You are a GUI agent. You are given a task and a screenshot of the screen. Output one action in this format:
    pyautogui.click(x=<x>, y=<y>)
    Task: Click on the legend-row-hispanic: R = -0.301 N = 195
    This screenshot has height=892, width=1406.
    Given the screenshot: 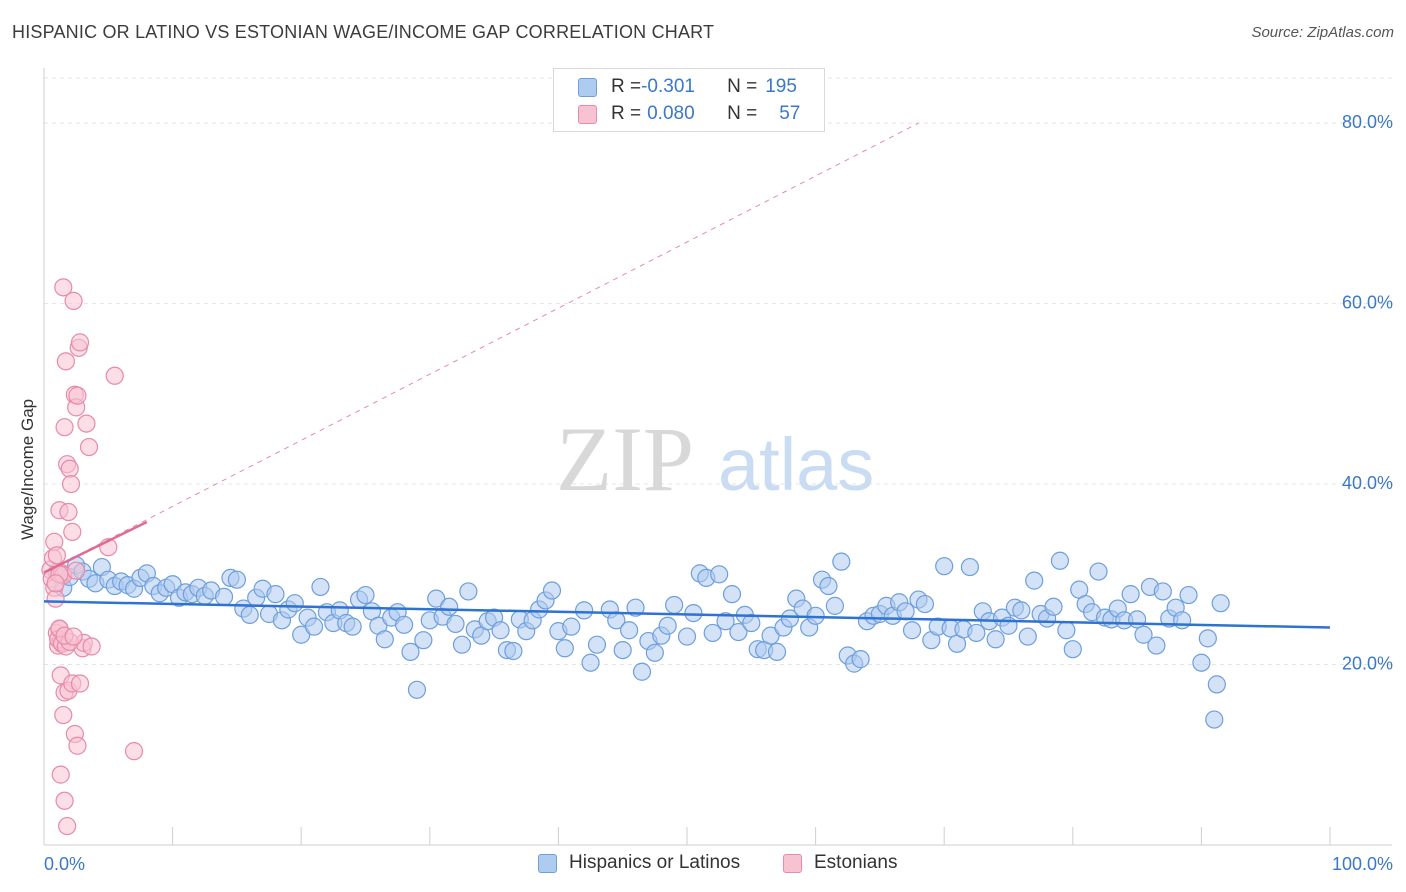 What is the action you would take?
    pyautogui.click(x=687, y=87)
    